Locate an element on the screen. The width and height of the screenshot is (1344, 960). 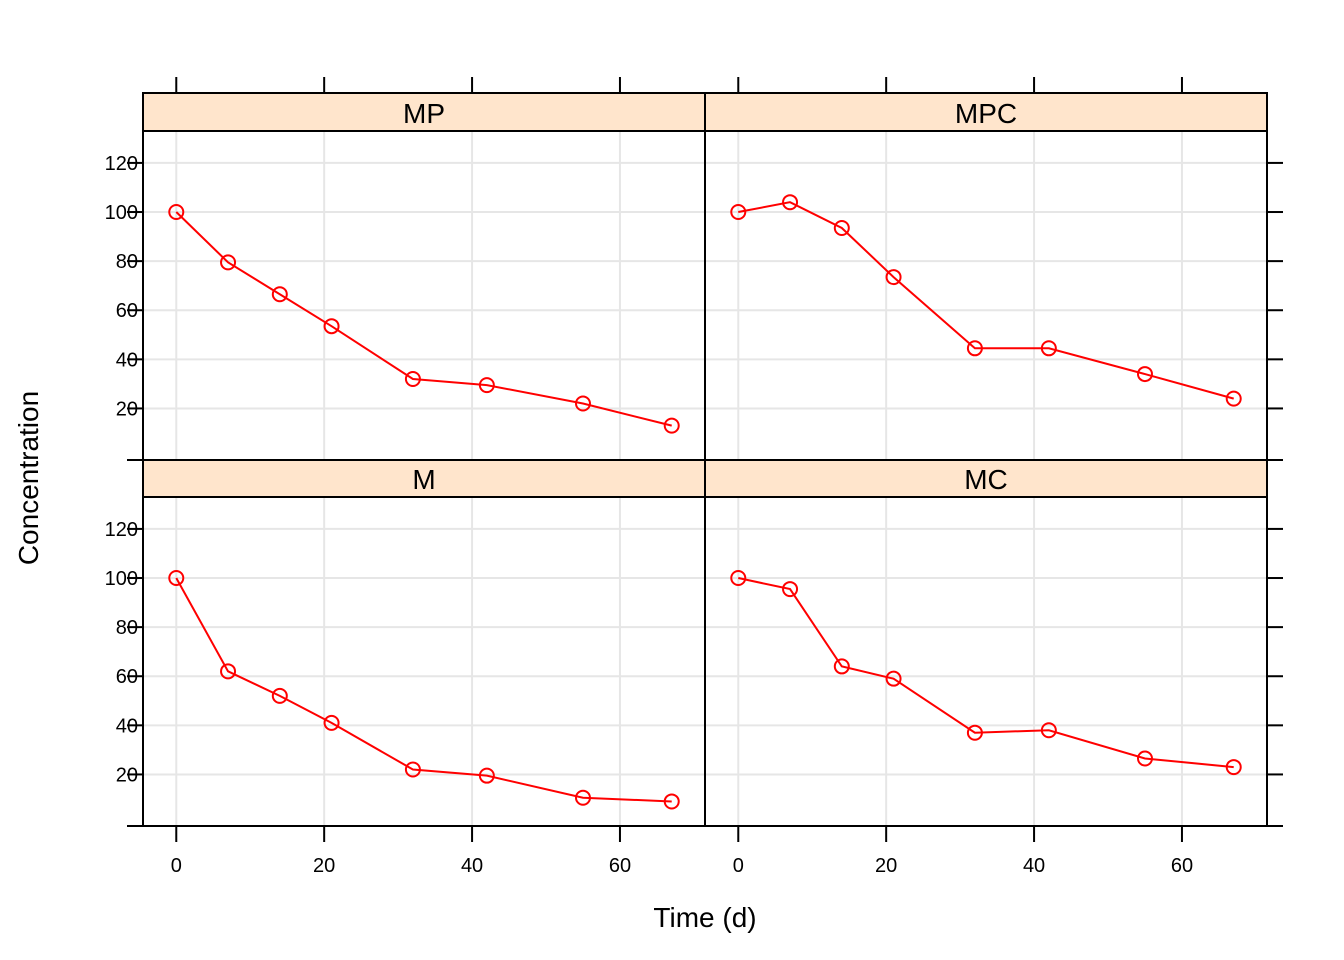
y-axis-title: Concentration is located at coordinates (28, 478).